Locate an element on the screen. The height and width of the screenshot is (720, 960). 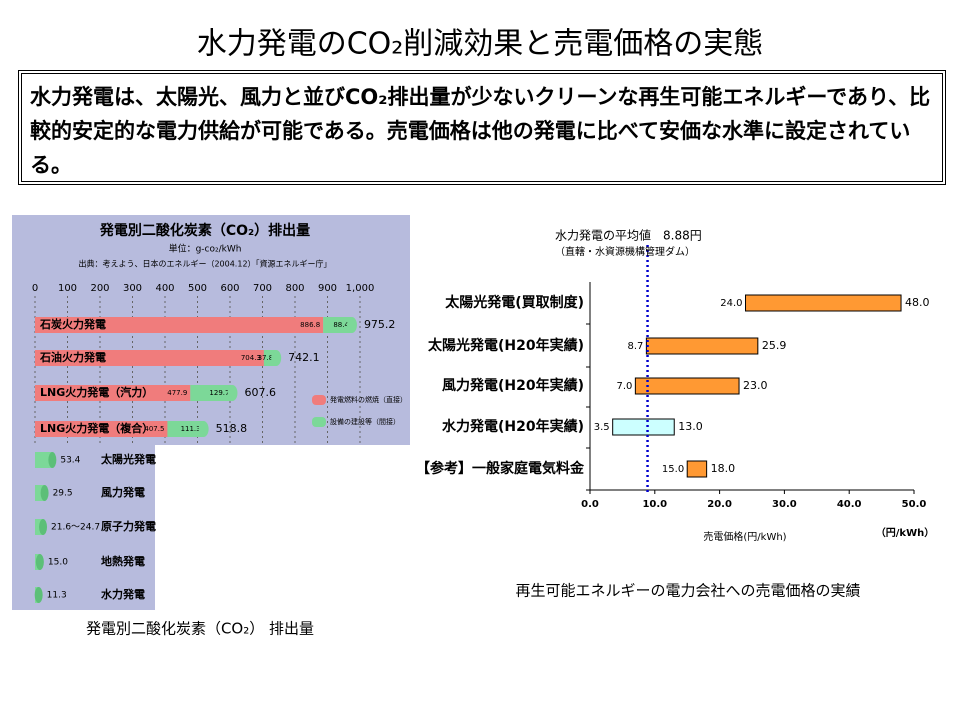
x-tick-label: 800 is located at coordinates (294, 288).